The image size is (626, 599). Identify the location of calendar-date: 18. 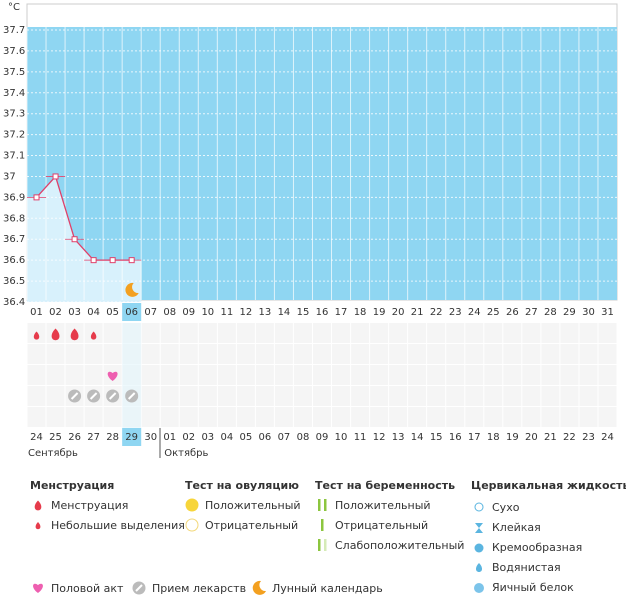
(493, 437).